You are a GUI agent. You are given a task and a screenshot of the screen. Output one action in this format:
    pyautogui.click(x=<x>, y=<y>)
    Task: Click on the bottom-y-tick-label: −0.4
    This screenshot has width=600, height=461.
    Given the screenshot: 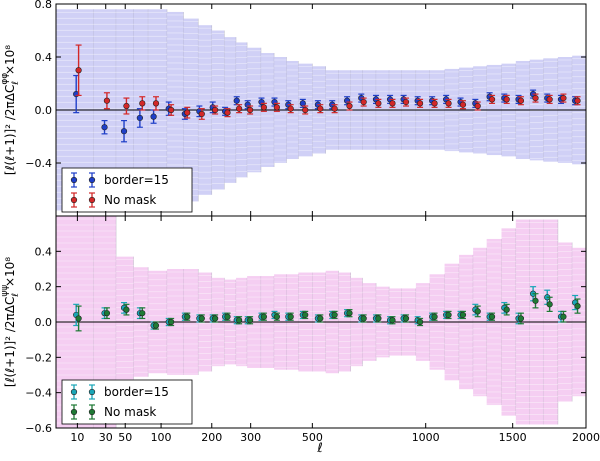 What is the action you would take?
    pyautogui.click(x=38, y=393)
    